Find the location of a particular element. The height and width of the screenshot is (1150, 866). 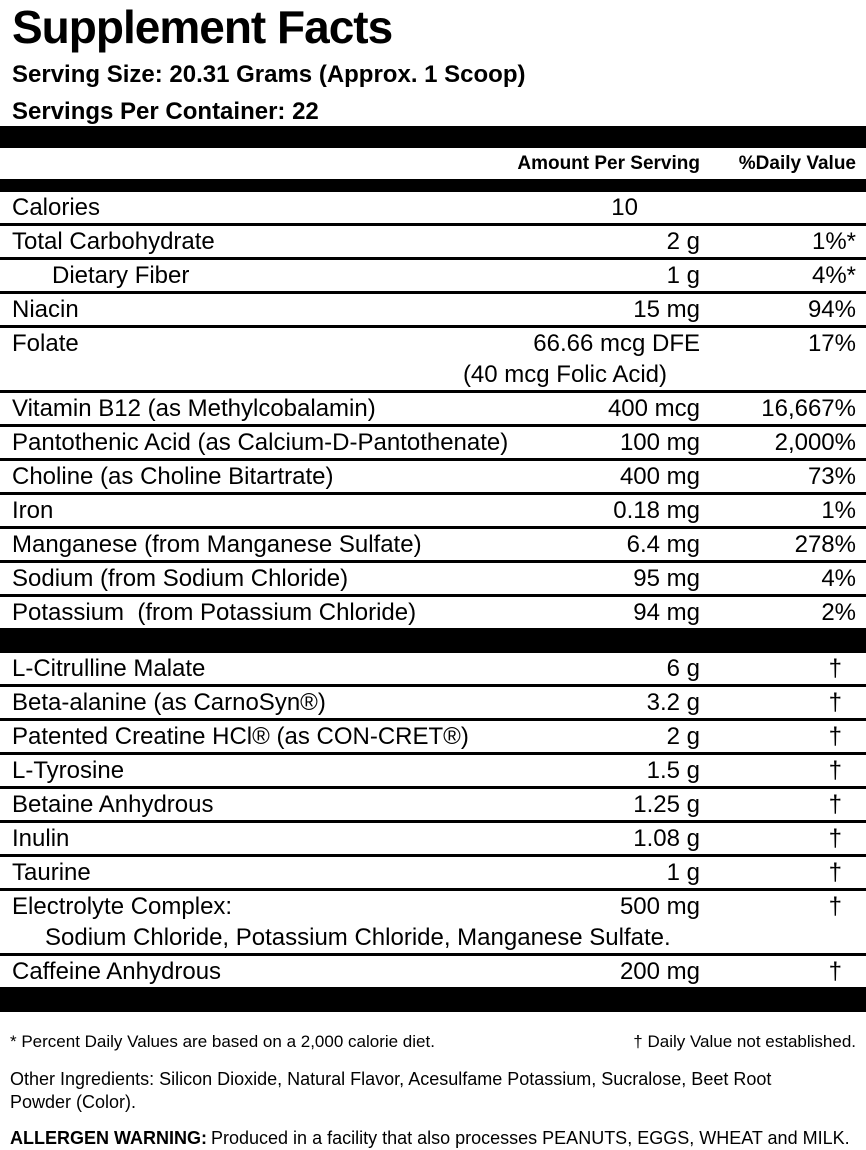

ingredient-name: L-Citrulline Malate is located at coordinates (109, 668).